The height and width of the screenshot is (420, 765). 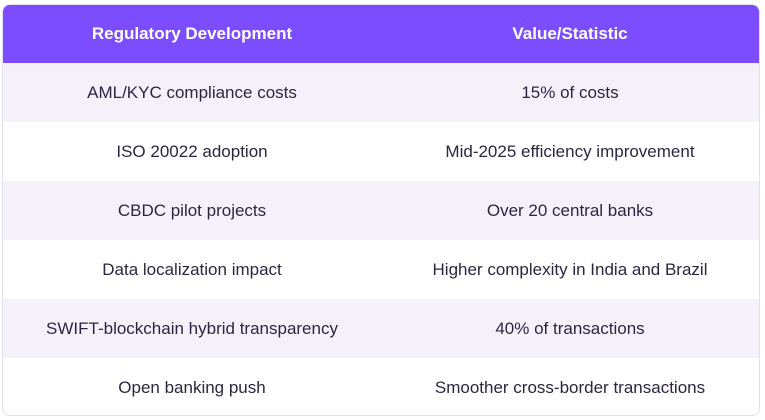 What do you see at coordinates (192, 210) in the screenshot?
I see `table-cell-development: CBDC pilot projects` at bounding box center [192, 210].